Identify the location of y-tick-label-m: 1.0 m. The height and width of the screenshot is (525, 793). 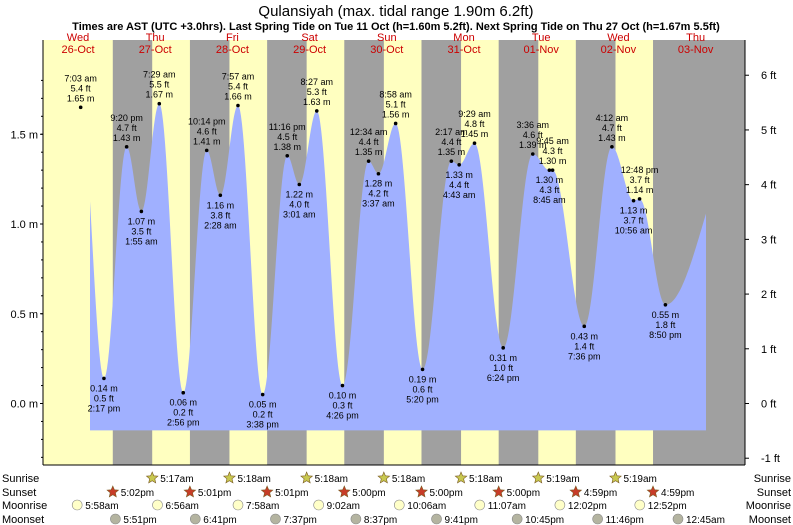
(24, 225).